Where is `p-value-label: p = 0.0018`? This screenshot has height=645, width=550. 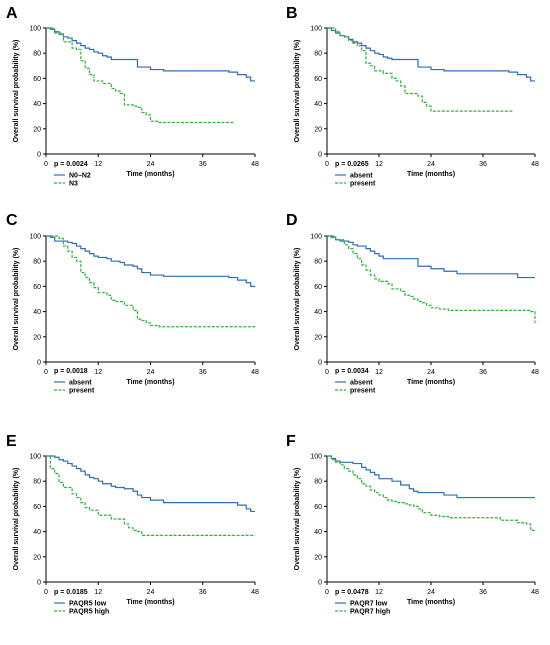 p-value-label: p = 0.0018 is located at coordinates (71, 371).